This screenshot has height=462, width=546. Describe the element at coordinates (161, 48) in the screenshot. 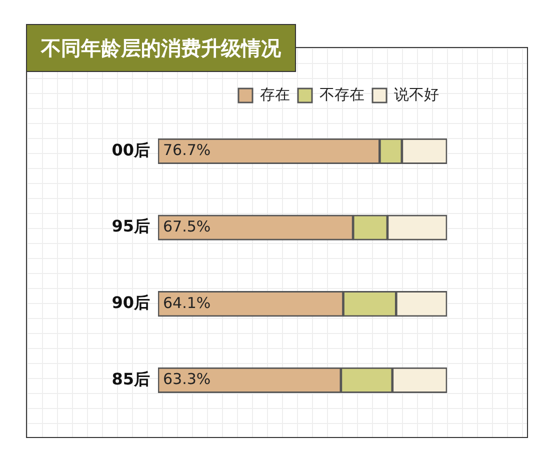

I see `chart-title: 不同年龄层的消费升级情况` at that location.